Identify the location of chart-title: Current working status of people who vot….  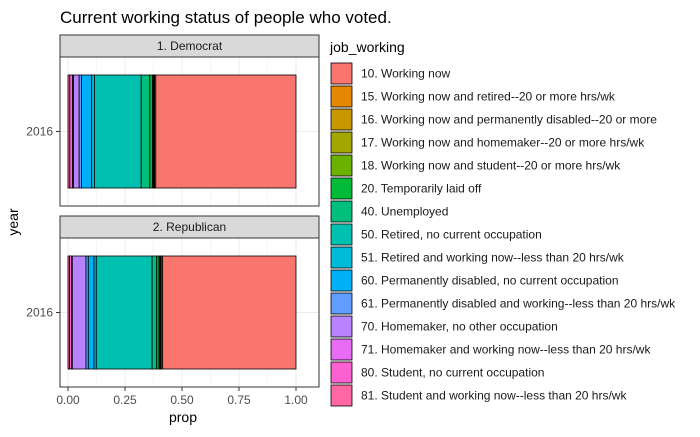
(226, 17).